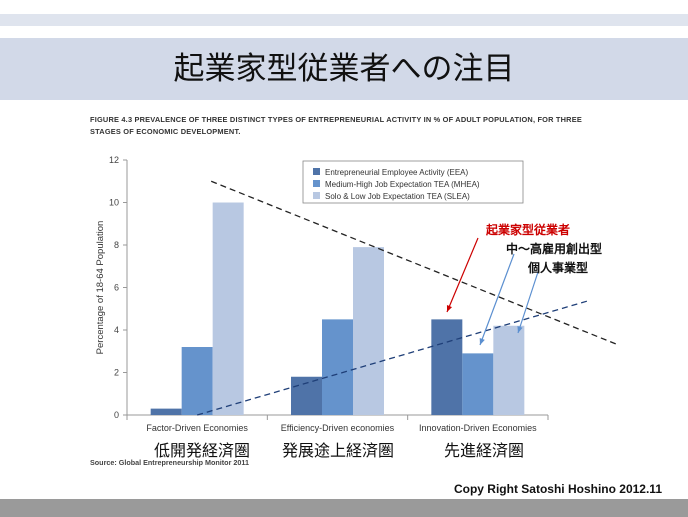 This screenshot has height=517, width=688. What do you see at coordinates (114, 203) in the screenshot?
I see `y-tick-label: 10` at bounding box center [114, 203].